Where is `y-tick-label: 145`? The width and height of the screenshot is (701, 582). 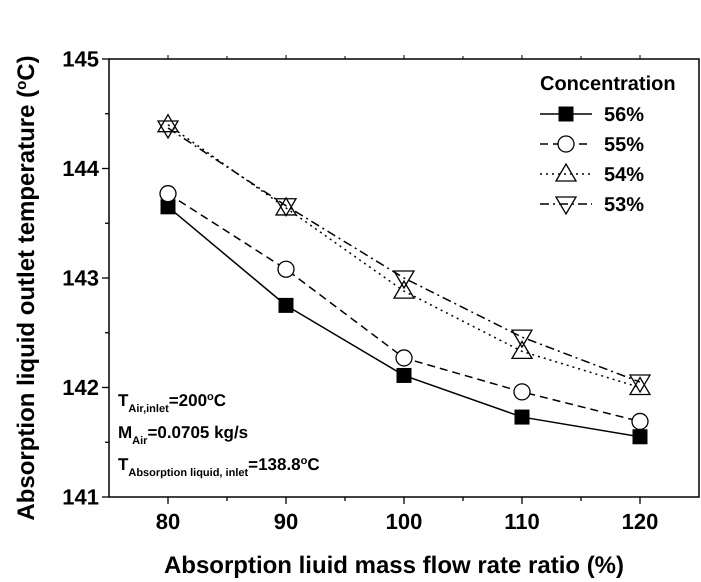
y-tick-label: 145 is located at coordinates (80, 59).